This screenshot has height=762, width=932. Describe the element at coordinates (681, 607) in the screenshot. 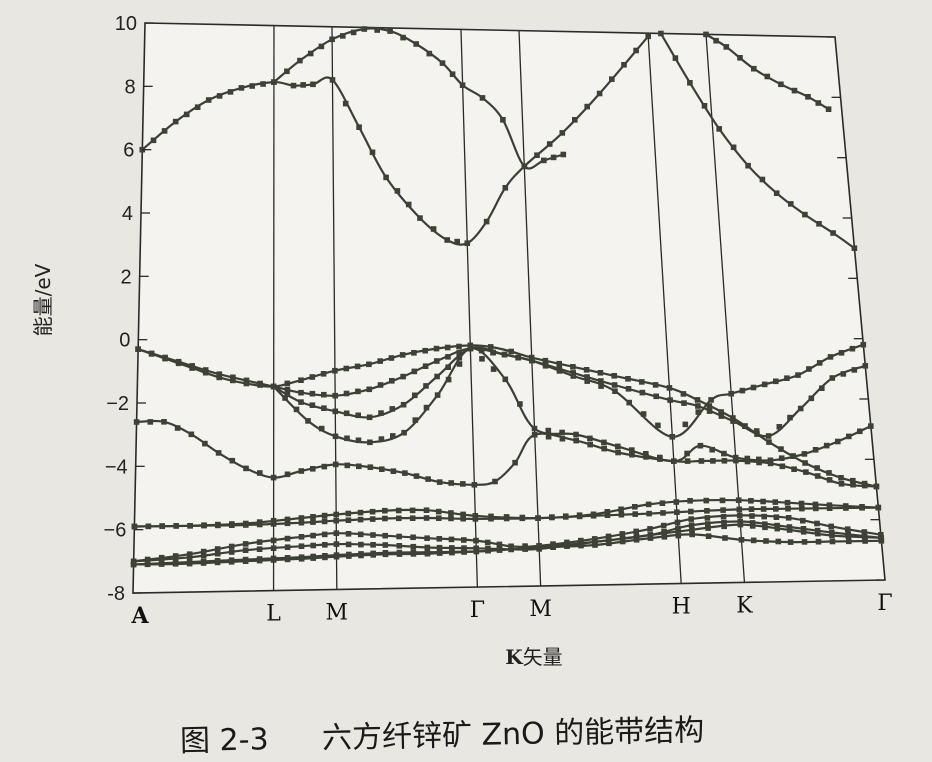

I see `kpoint-label: H` at that location.